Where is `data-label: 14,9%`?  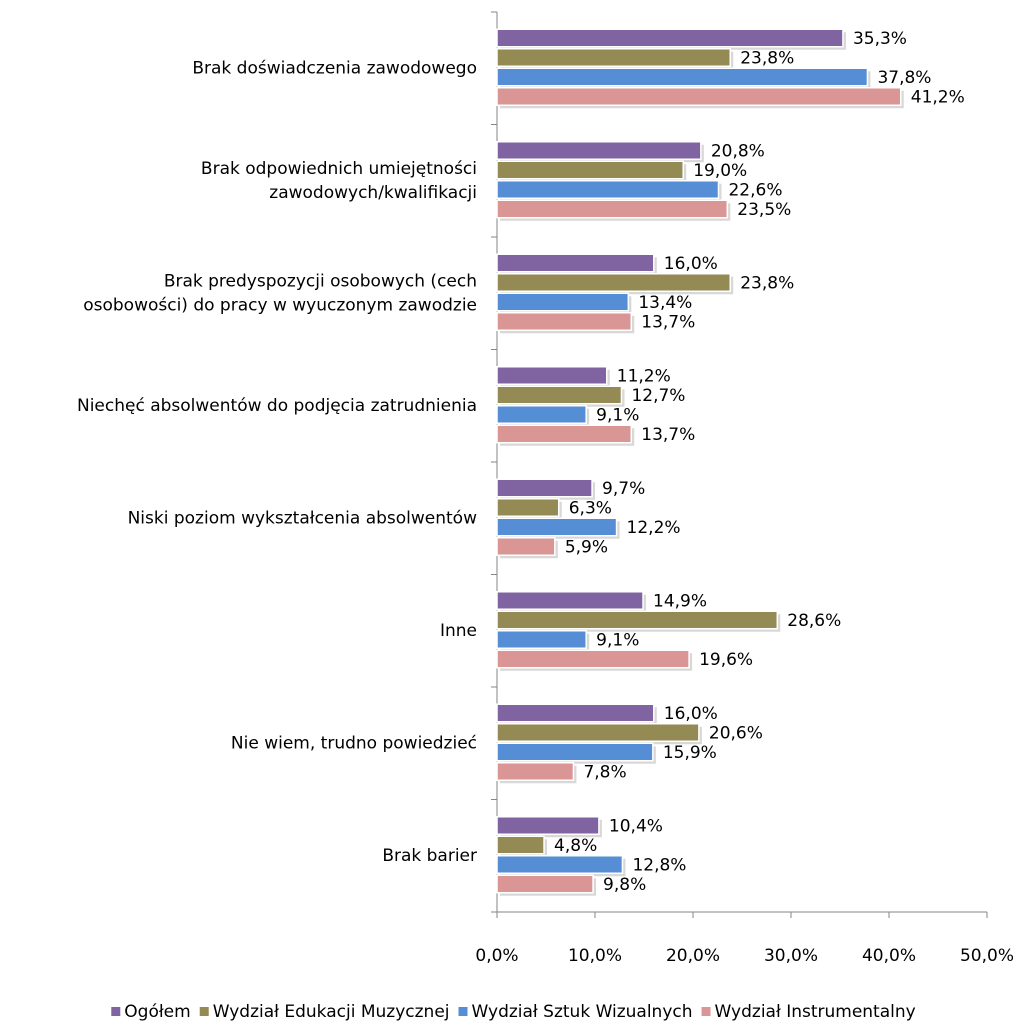
data-label: 14,9% is located at coordinates (680, 602).